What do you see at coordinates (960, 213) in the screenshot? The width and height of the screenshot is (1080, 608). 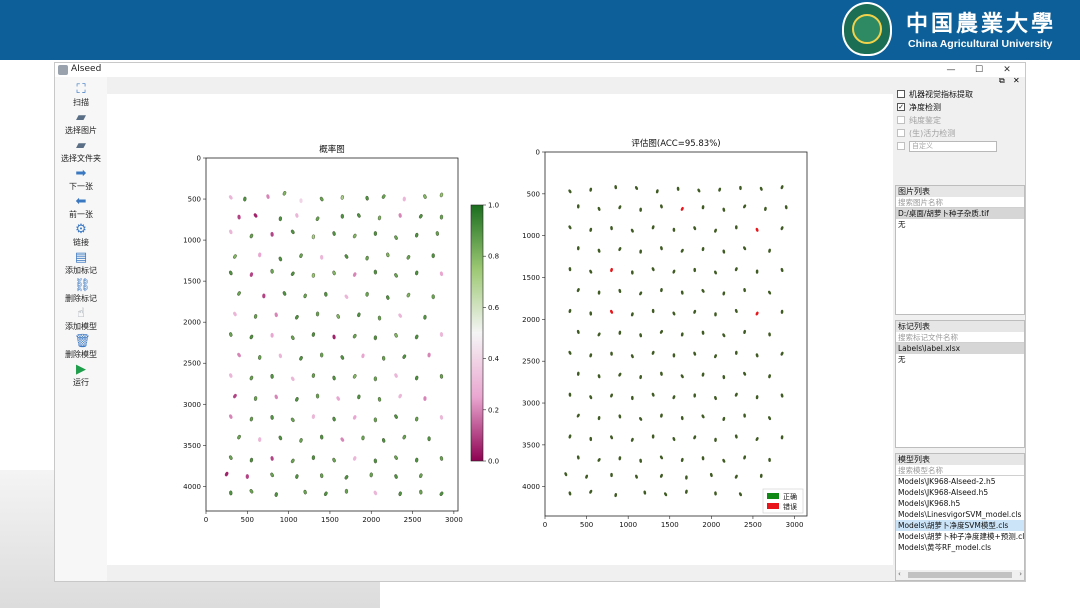 I see `image-list-item: D:/桌面/胡萝卜种子杂质.tif` at bounding box center [960, 213].